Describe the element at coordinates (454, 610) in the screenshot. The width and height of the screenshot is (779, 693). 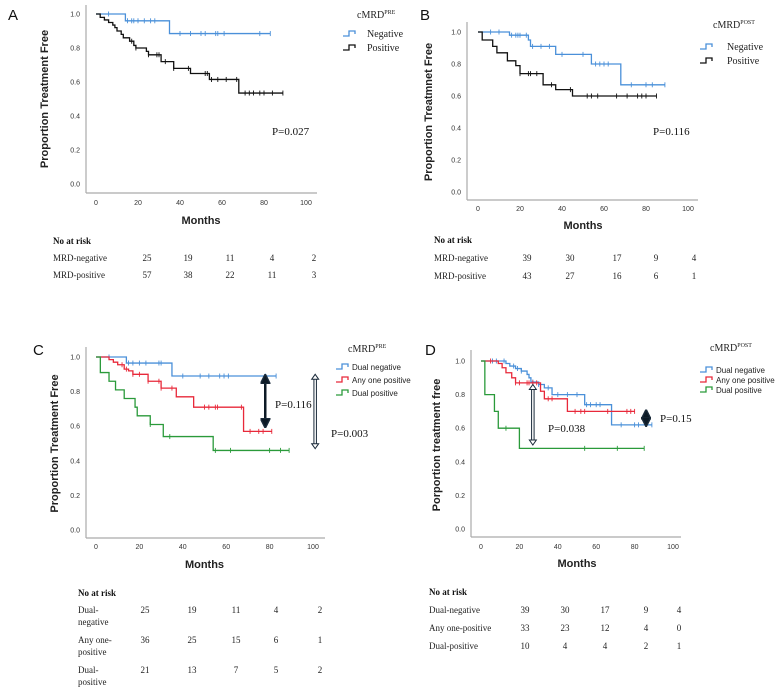
I see `risk-table-row-label: Dual-negative` at that location.